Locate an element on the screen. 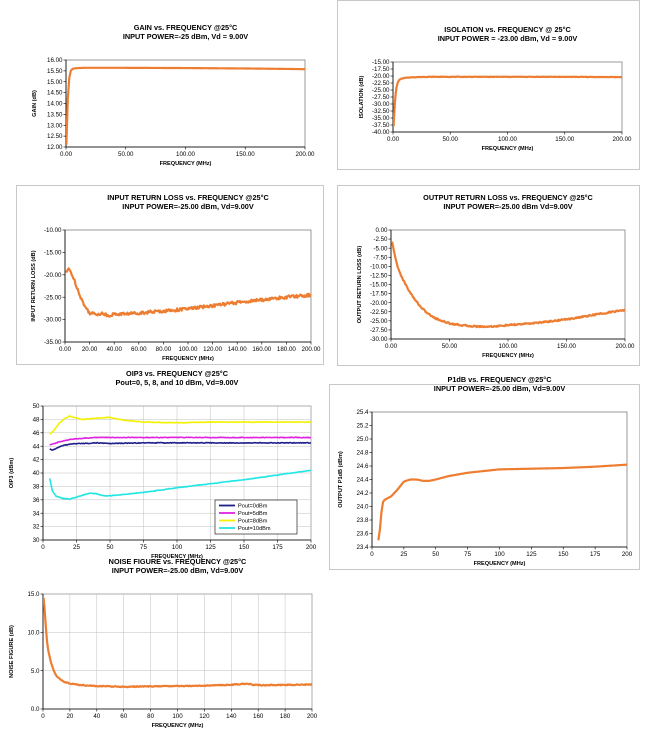 Image resolution: width=655 pixels, height=734 pixels. y-axis-label: NOISE FIGURE (dB) is located at coordinates (12, 651).